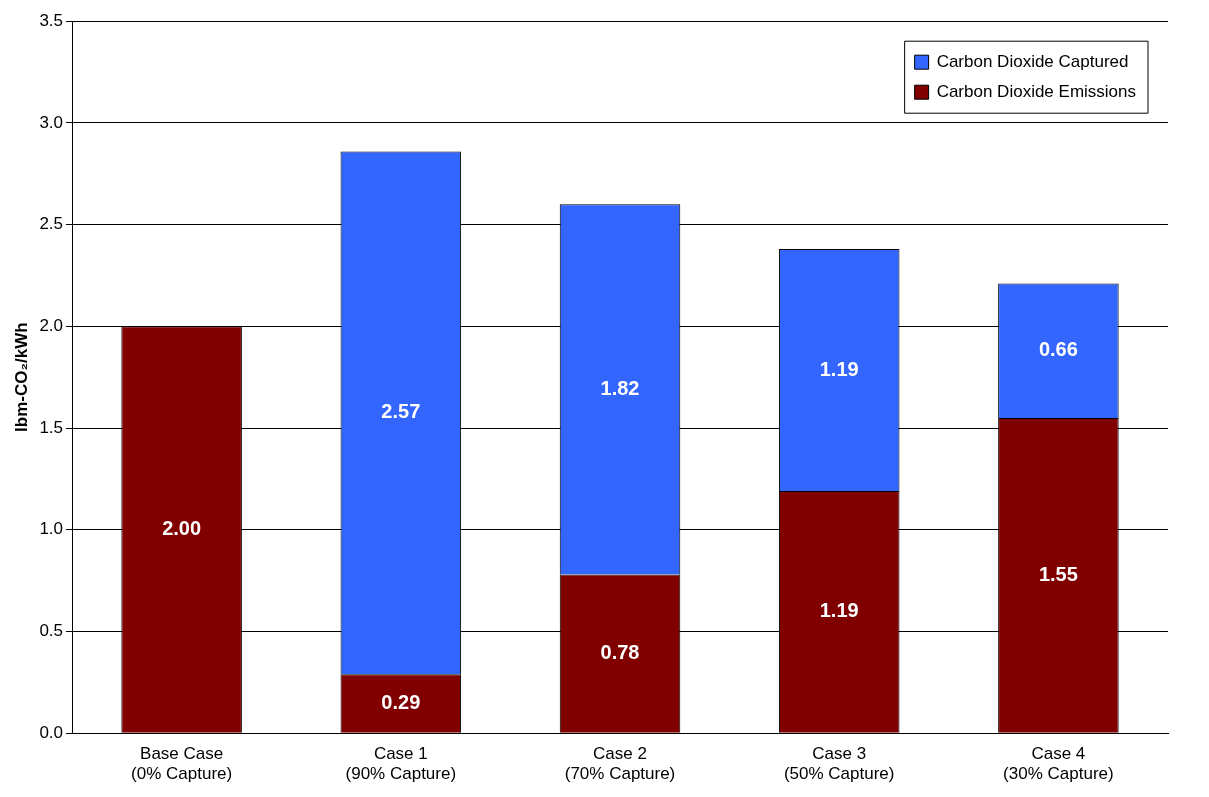  Describe the element at coordinates (1032, 61) in the screenshot. I see `legend-label: Carbon Dioxide Captured` at that location.